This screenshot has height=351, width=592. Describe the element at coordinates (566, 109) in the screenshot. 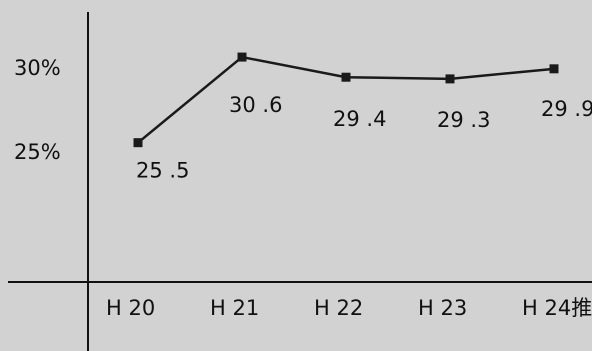

I see `data-value-label: 29 .9` at that location.